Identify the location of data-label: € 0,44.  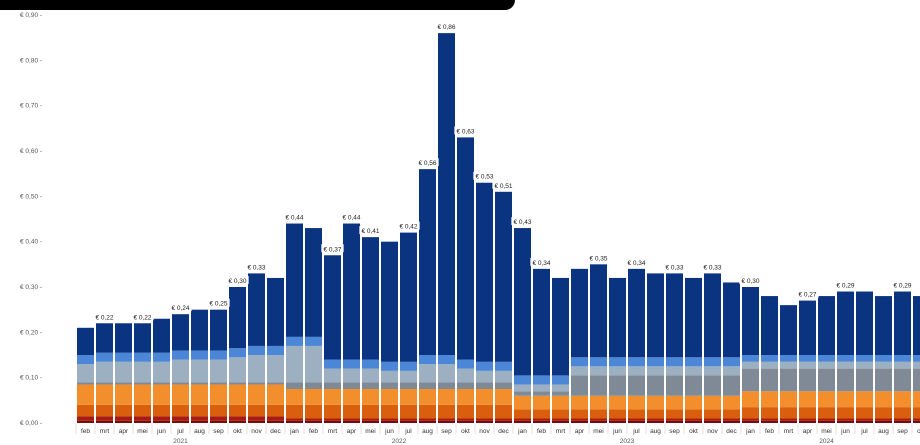
(294, 218).